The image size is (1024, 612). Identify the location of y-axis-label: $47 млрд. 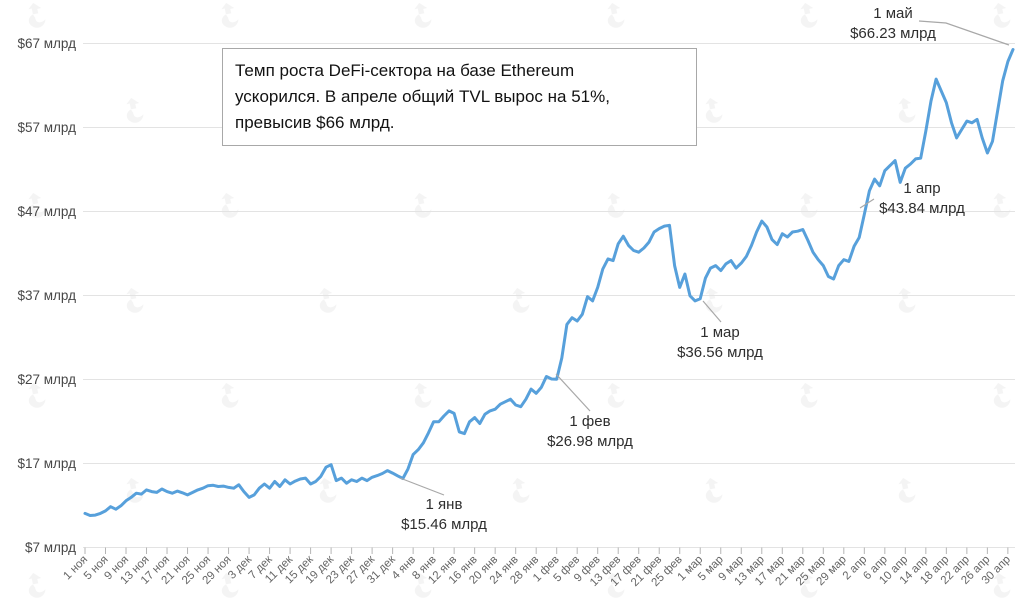
(46, 211).